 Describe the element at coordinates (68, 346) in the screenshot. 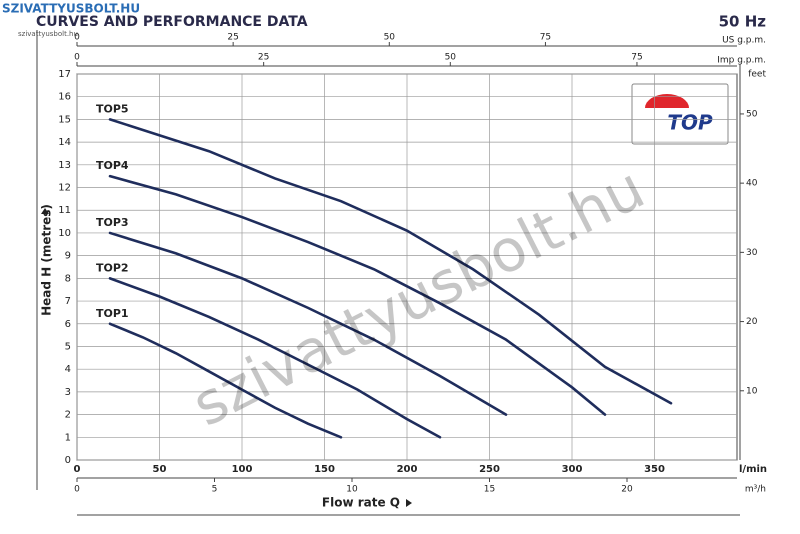

I see `y-tick-label: 5` at that location.